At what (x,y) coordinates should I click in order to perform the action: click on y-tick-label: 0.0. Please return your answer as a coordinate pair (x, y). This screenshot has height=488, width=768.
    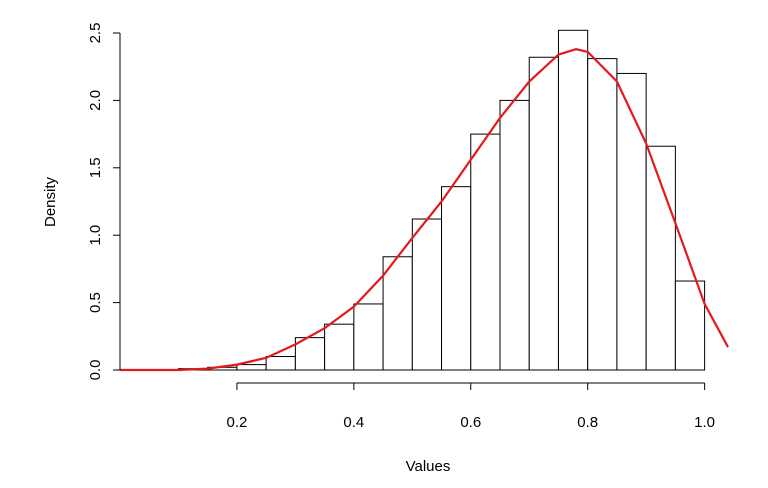
    Looking at the image, I should click on (95, 370).